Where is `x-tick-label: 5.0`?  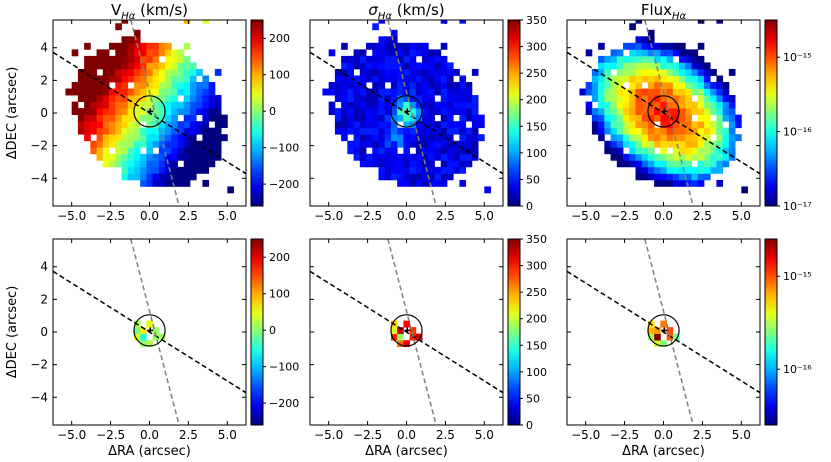
x-tick-label: 5.0 is located at coordinates (227, 435).